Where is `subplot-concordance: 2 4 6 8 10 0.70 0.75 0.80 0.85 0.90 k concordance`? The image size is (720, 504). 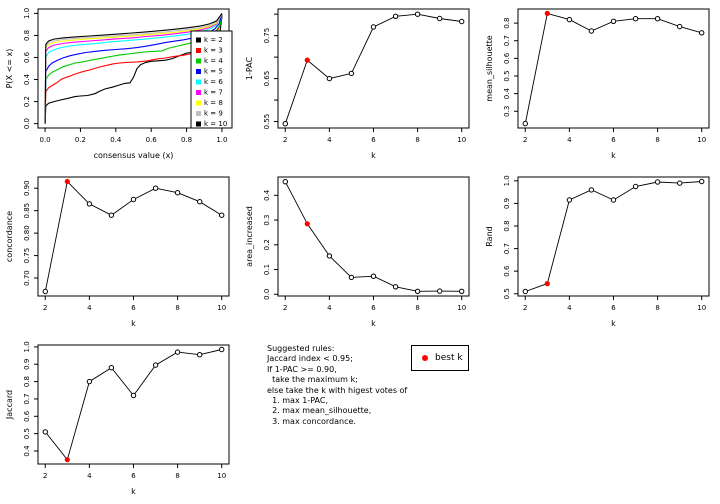
subplot-concordance: 2 4 6 8 10 0.70 0.75 0.80 0.85 0.90 k concordance is located at coordinates (120, 252).